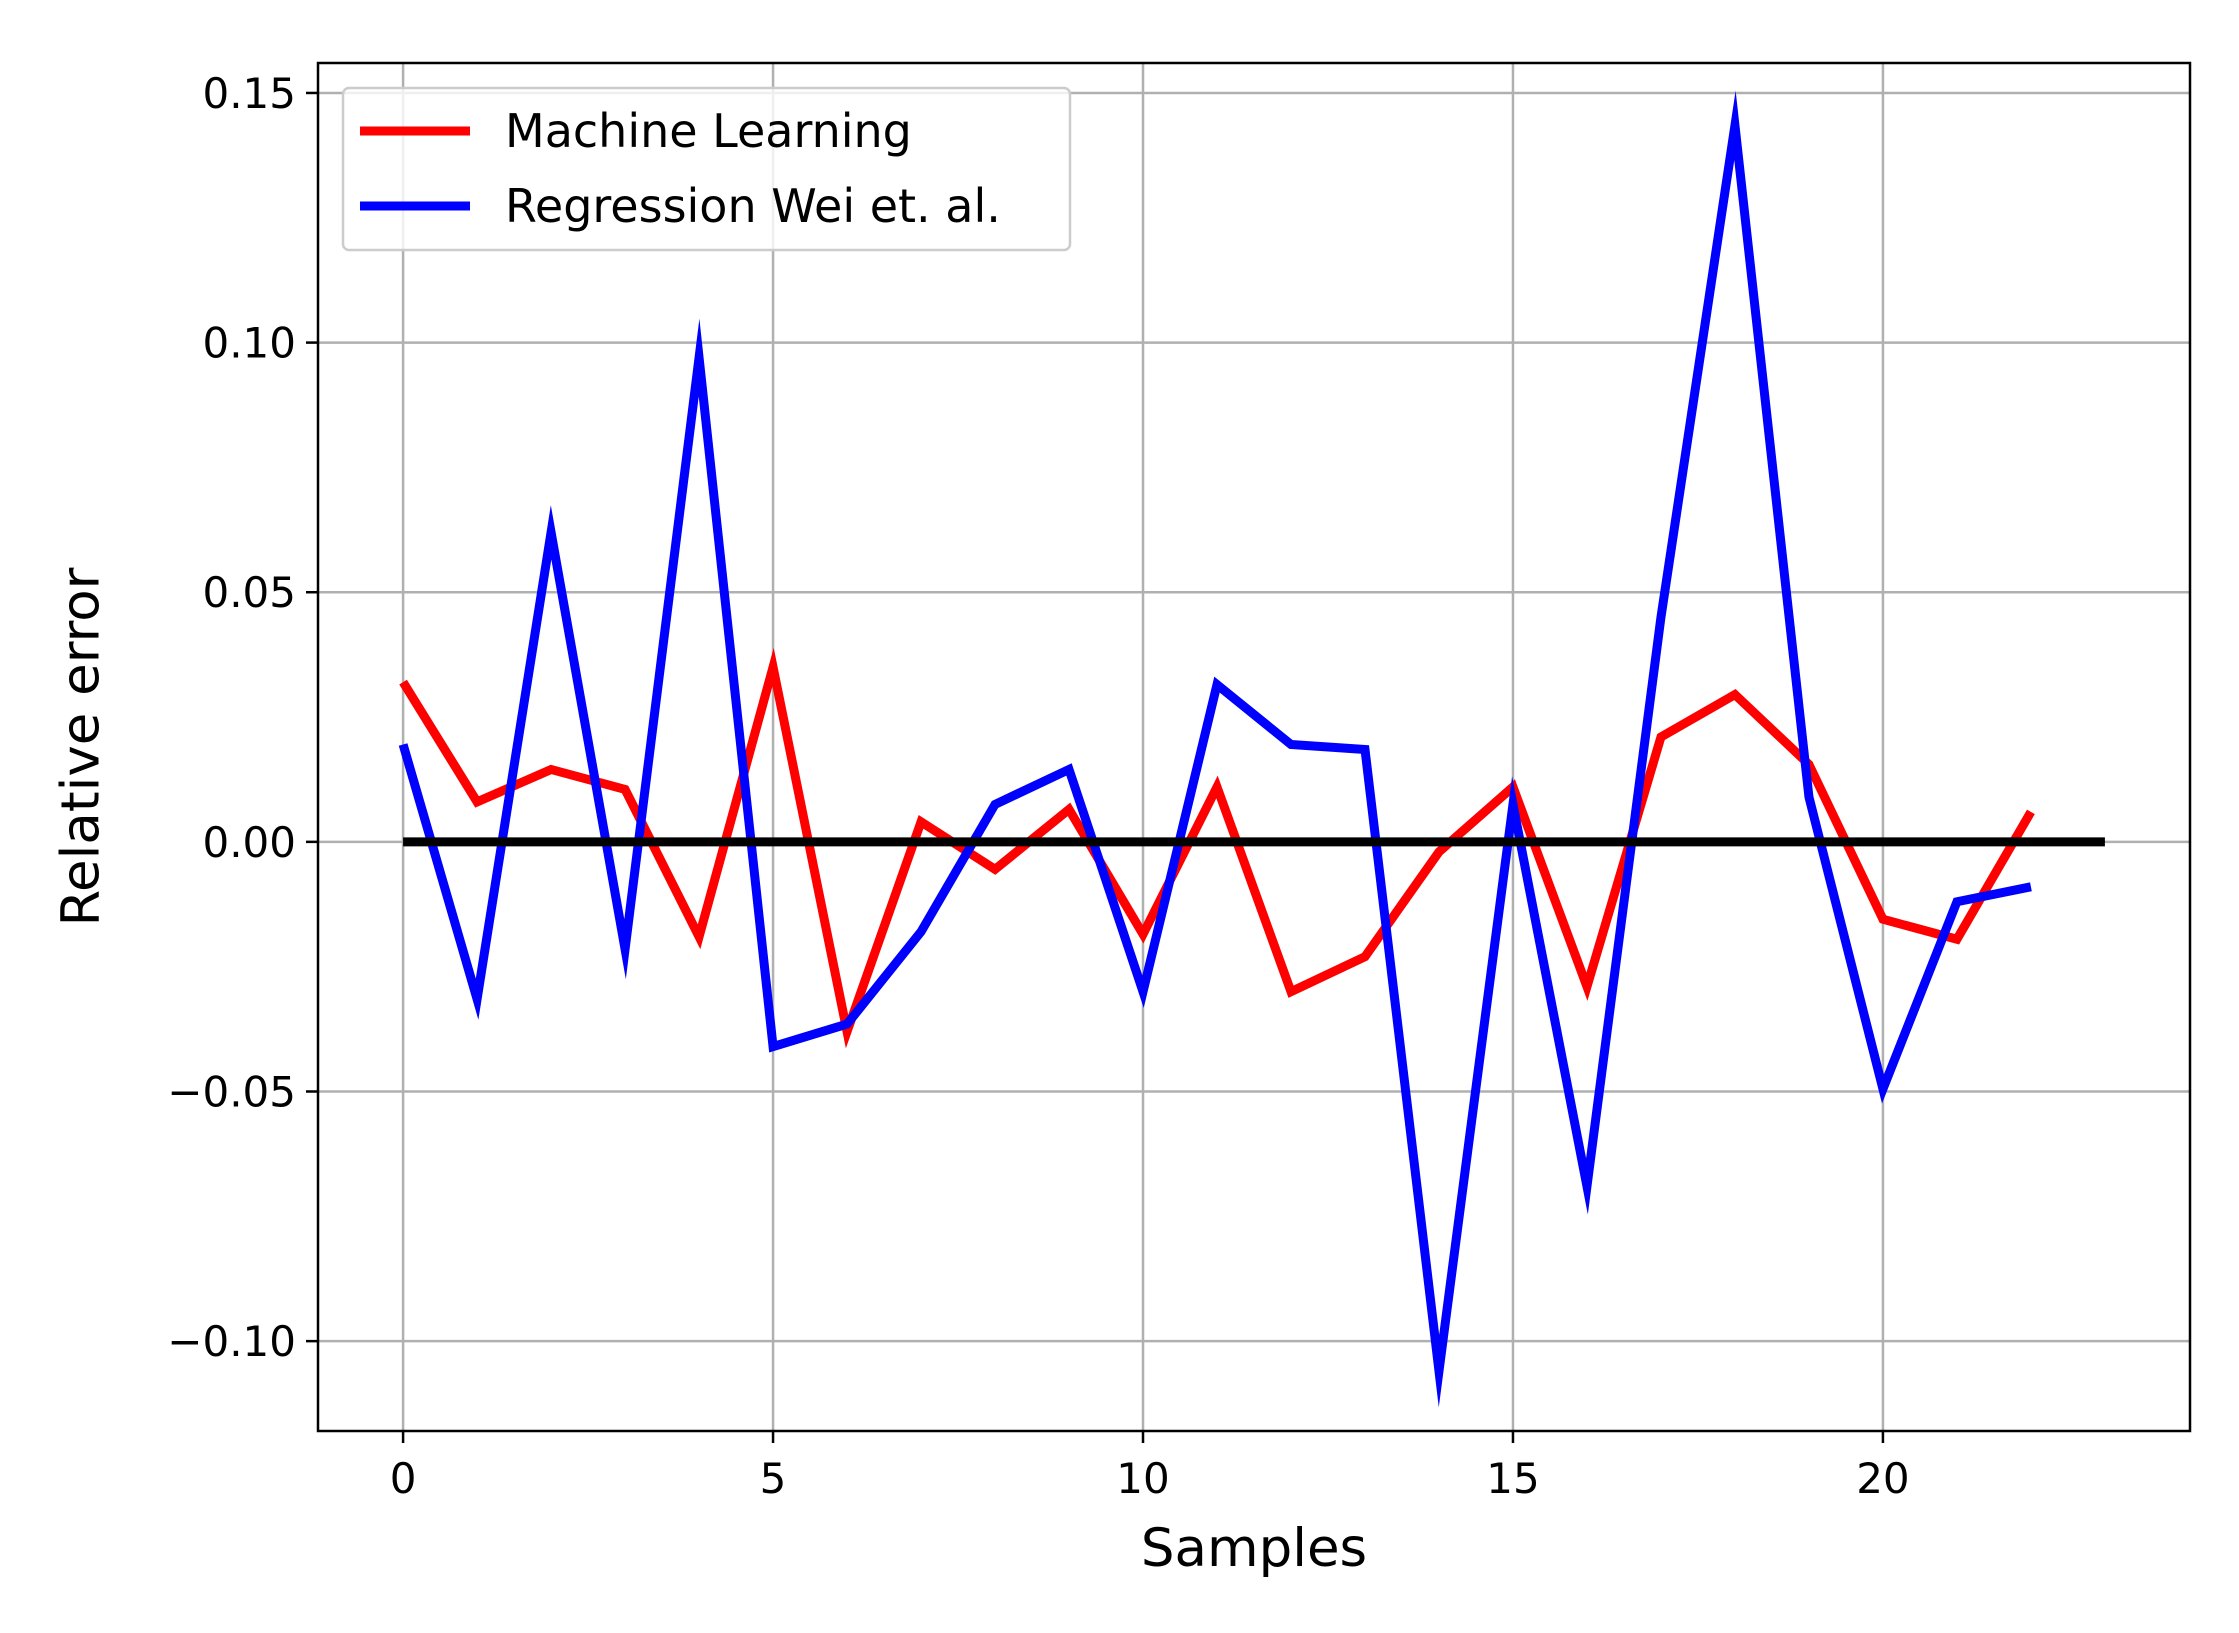 Image resolution: width=2239 pixels, height=1633 pixels. I want to click on y-tick-label: 0.15, so click(249, 93).